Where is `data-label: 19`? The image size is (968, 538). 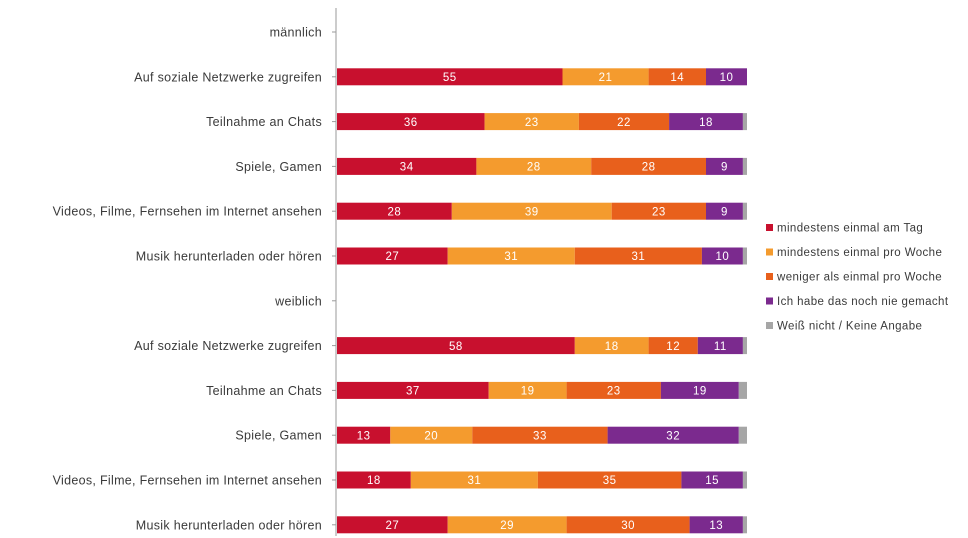 data-label: 19 is located at coordinates (700, 392).